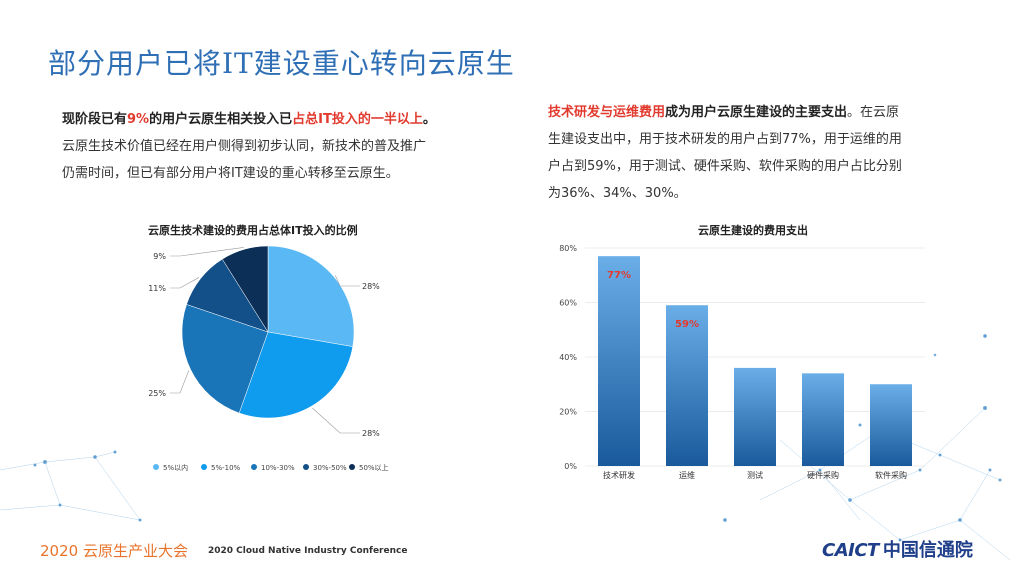  What do you see at coordinates (687, 324) in the screenshot?
I see `bar-data-label: 59%` at bounding box center [687, 324].